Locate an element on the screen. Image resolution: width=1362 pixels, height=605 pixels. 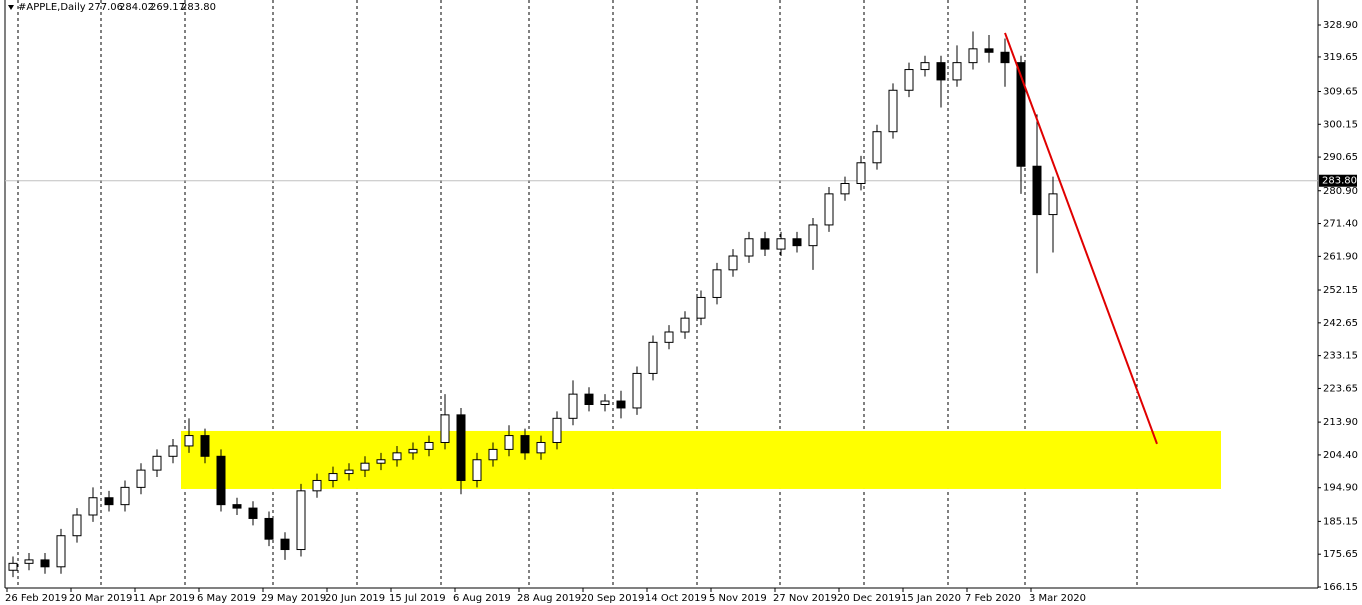
trendline is located at coordinates (1081, 238).